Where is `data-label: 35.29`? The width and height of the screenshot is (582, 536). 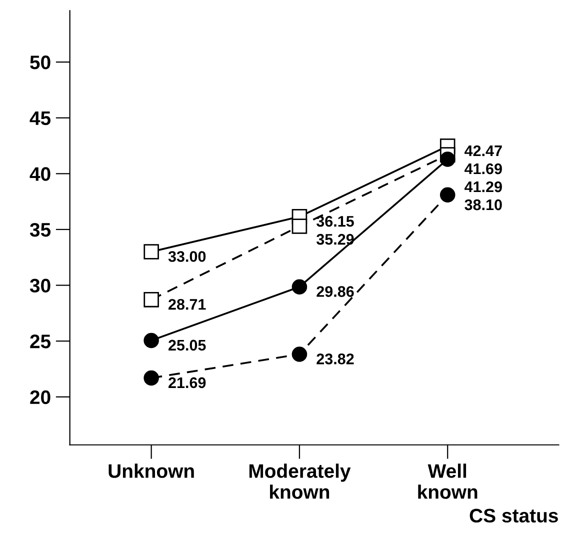
data-label: 35.29 is located at coordinates (335, 239).